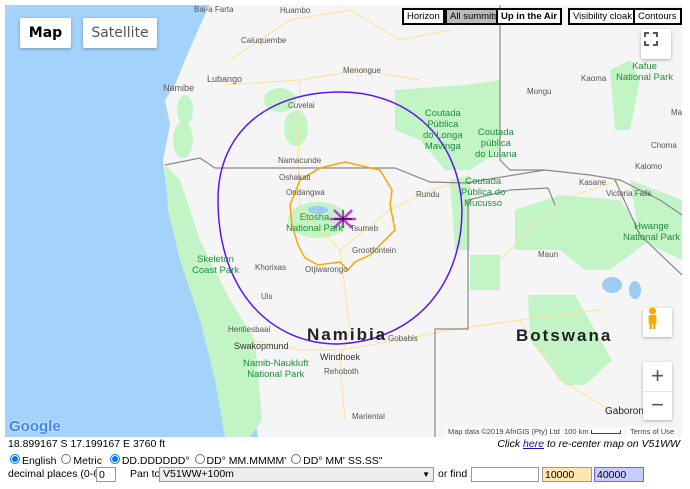 This screenshot has height=489, width=690. Describe the element at coordinates (120, 33) in the screenshot. I see `map-type-satellite-button: Satellite` at that location.